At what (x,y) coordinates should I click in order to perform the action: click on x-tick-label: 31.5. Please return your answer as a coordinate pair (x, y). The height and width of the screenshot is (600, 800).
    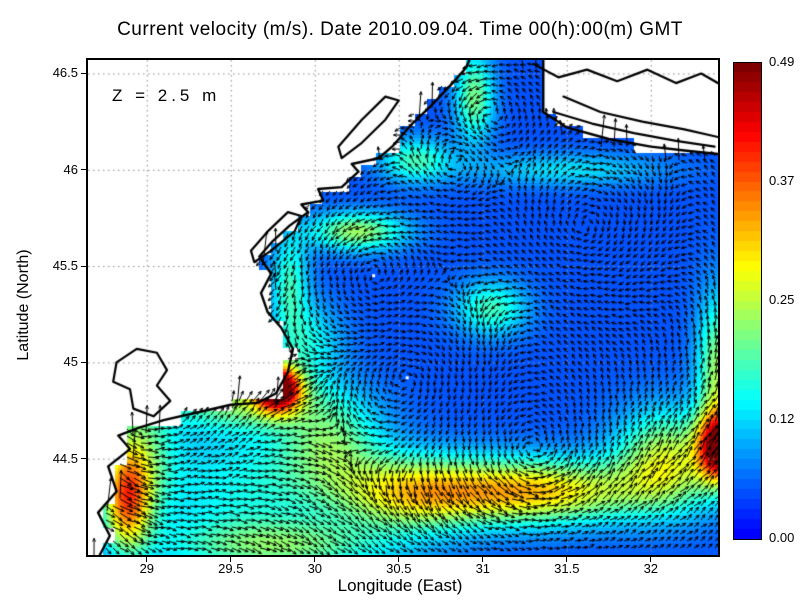
    Looking at the image, I should click on (567, 568).